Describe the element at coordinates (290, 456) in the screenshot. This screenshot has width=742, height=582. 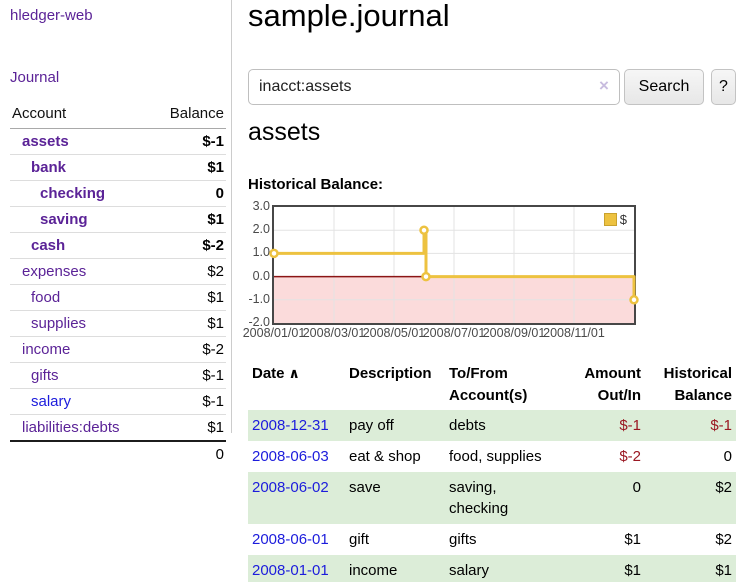
I see `transaction-date-link: 2008-06-03` at that location.